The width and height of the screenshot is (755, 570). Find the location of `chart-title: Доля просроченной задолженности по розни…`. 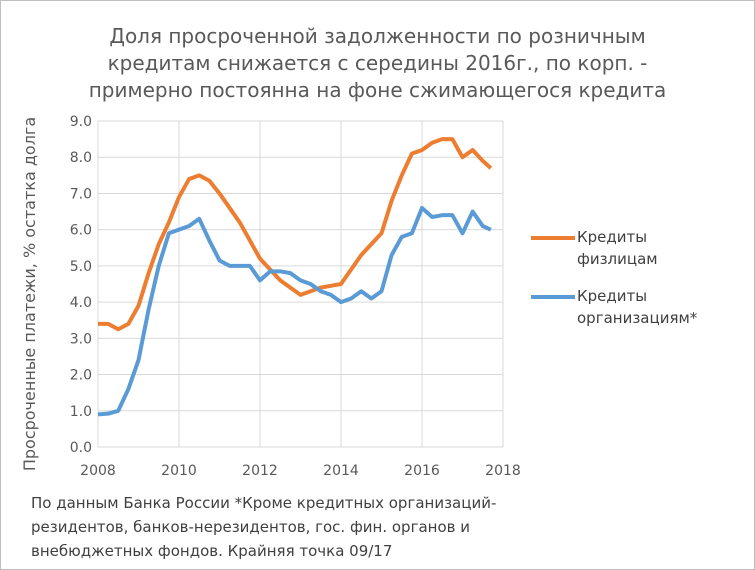

chart-title: Доля просроченной задолженности по розни… is located at coordinates (377, 36).